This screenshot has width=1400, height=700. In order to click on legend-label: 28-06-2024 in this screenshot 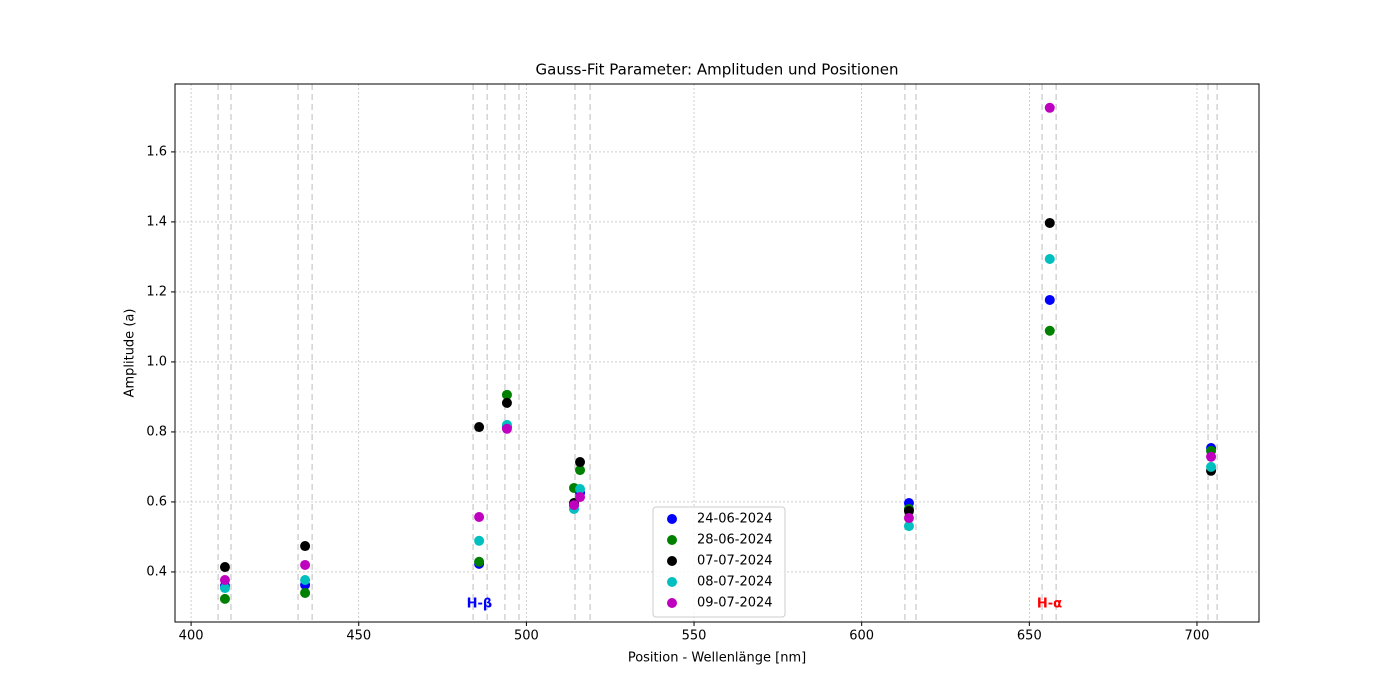, I will do `click(735, 540)`.